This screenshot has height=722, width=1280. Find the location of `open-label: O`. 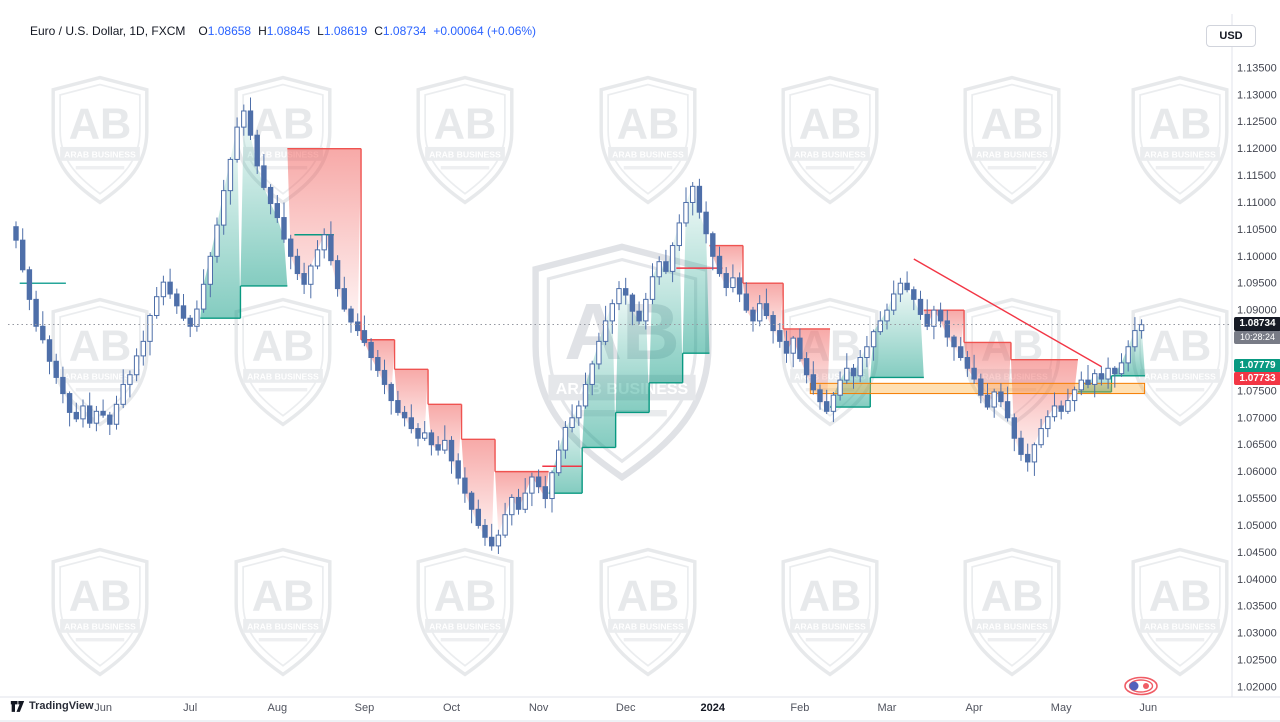

open-label: O is located at coordinates (203, 31).